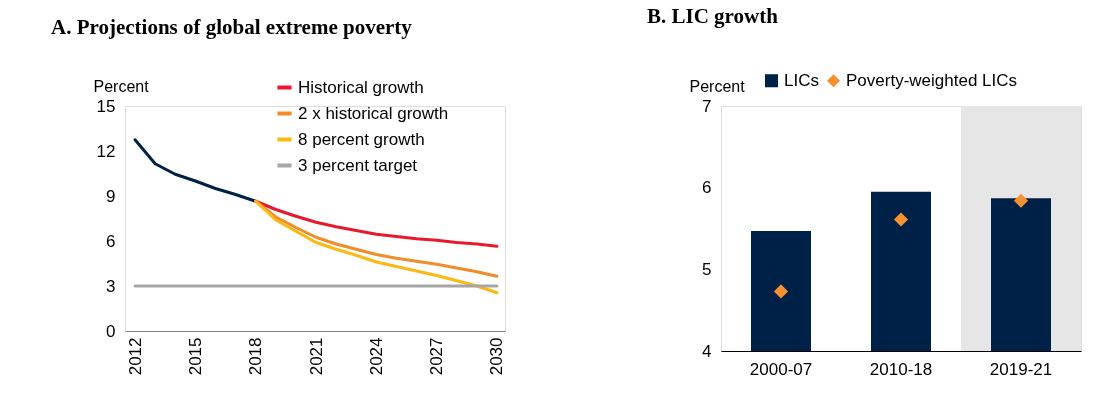 This screenshot has height=404, width=1110. What do you see at coordinates (801, 80) in the screenshot?
I see `legend-label: LICs` at bounding box center [801, 80].